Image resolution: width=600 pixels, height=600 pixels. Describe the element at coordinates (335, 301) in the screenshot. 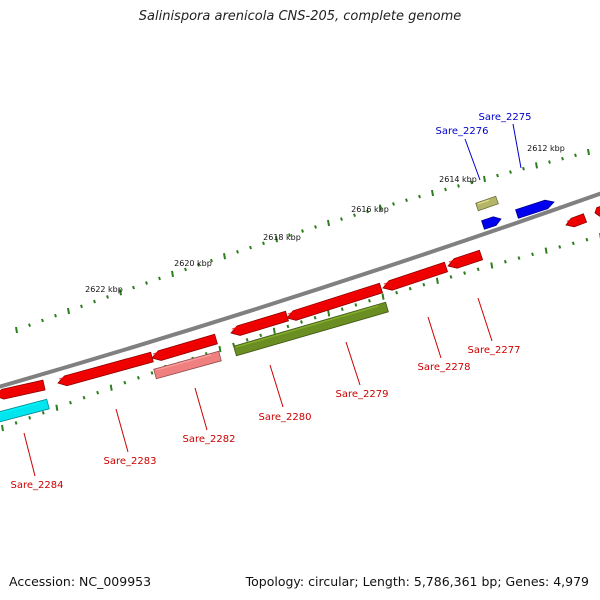

I see `gene-unnamed-reverse` at that location.